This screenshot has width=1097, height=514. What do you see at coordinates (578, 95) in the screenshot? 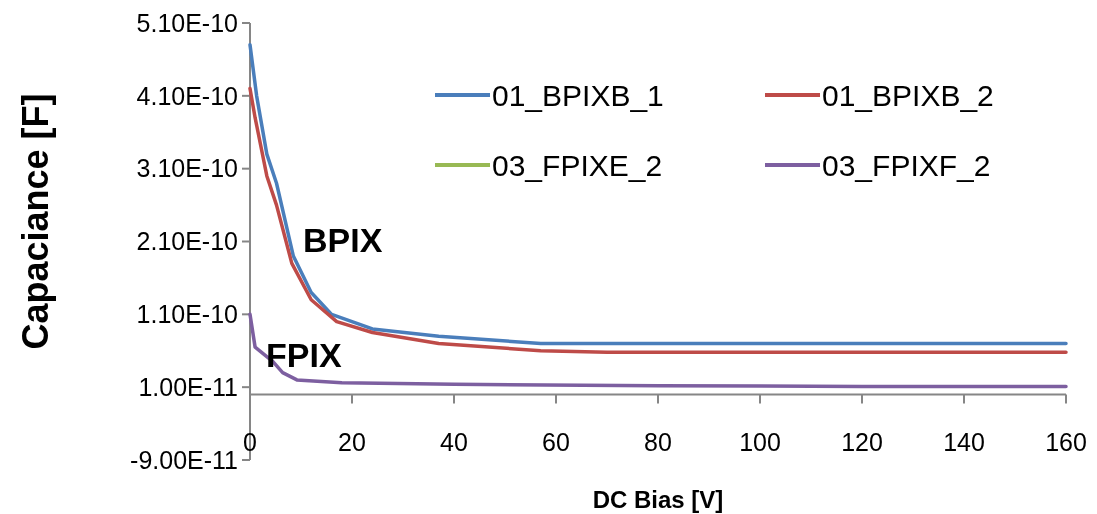
I see `legend-label: 01_BPIXB_1` at bounding box center [578, 95].